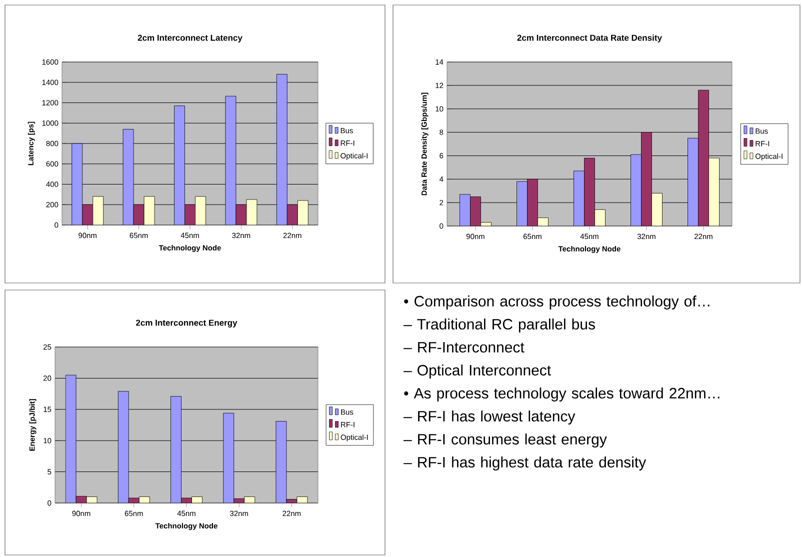 The image size is (802, 557). Describe the element at coordinates (187, 324) in the screenshot. I see `chart-title: 2cm Interconnect Energy` at that location.